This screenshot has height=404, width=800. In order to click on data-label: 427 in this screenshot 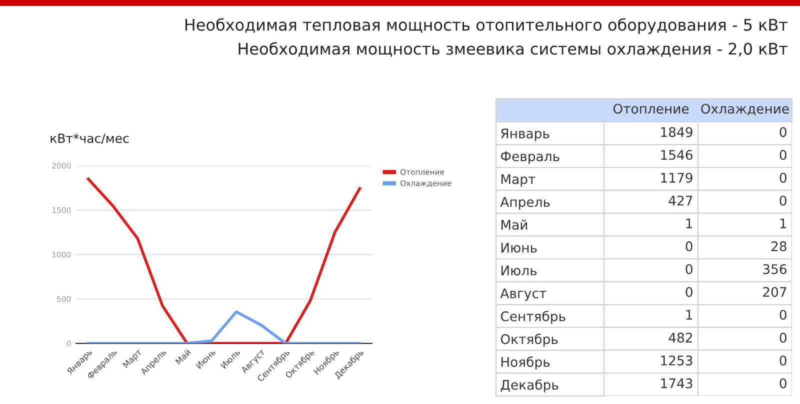, I will do `click(680, 201)`.